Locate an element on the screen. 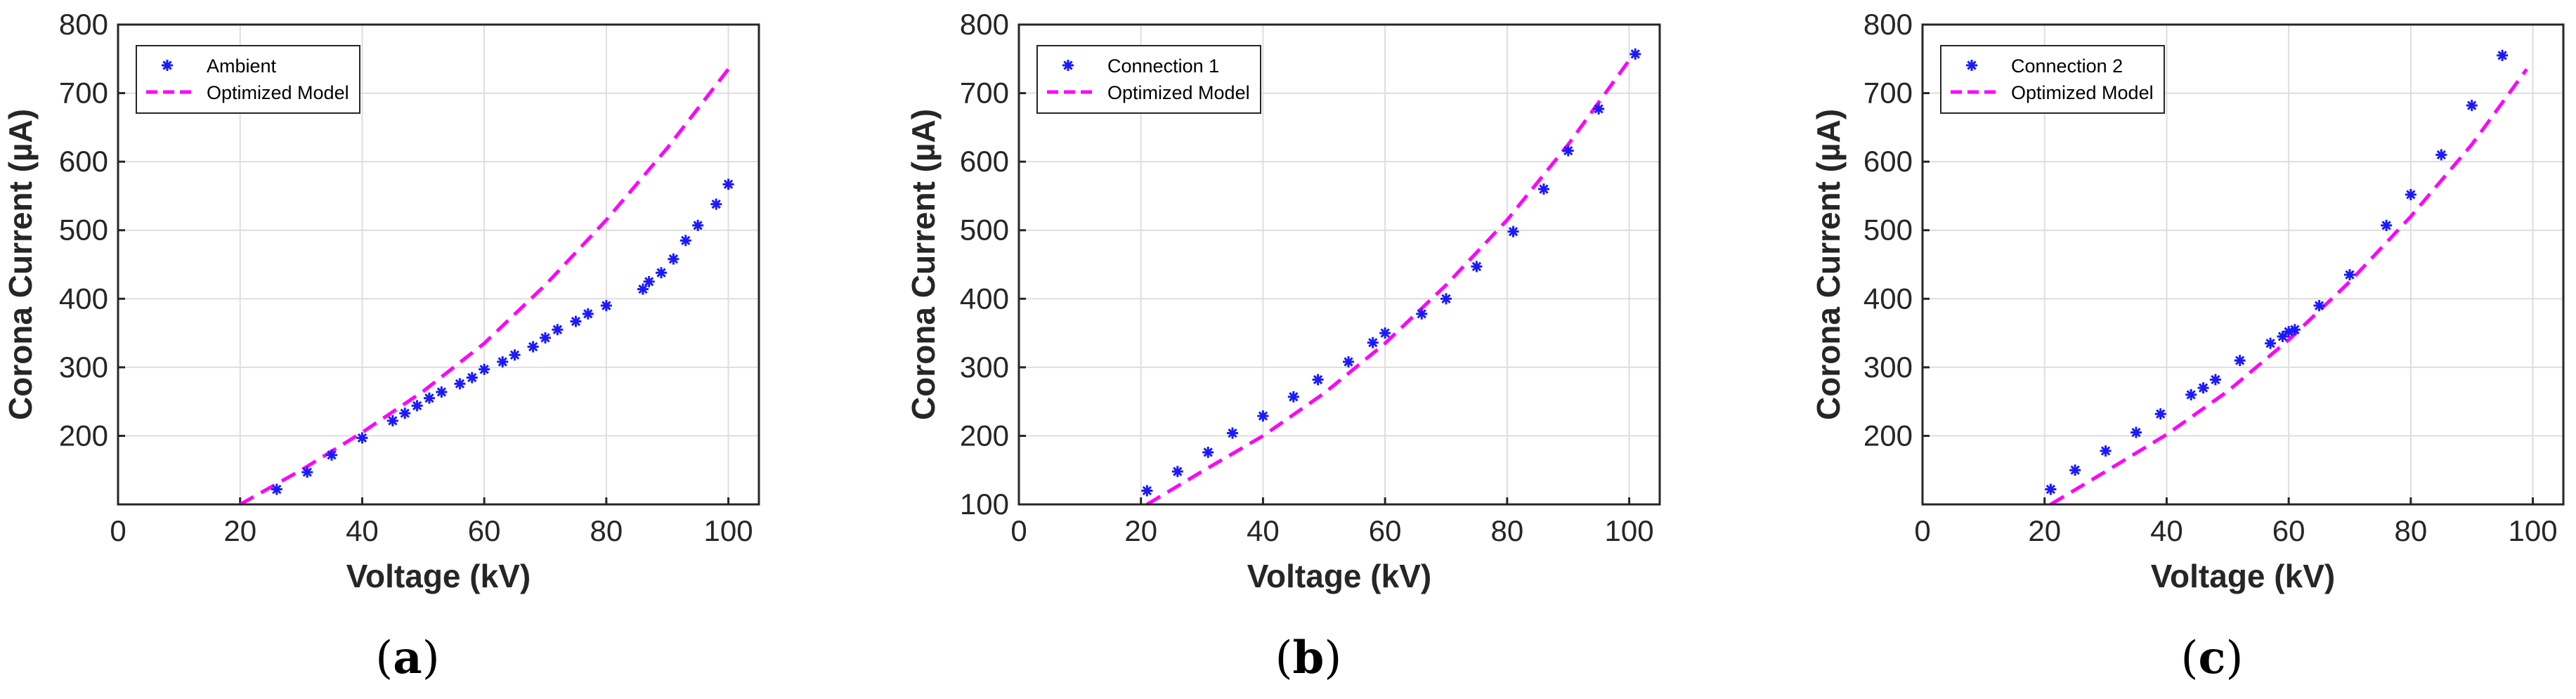 This screenshot has width=2576, height=699. x-tick-label: 20 is located at coordinates (2044, 530).